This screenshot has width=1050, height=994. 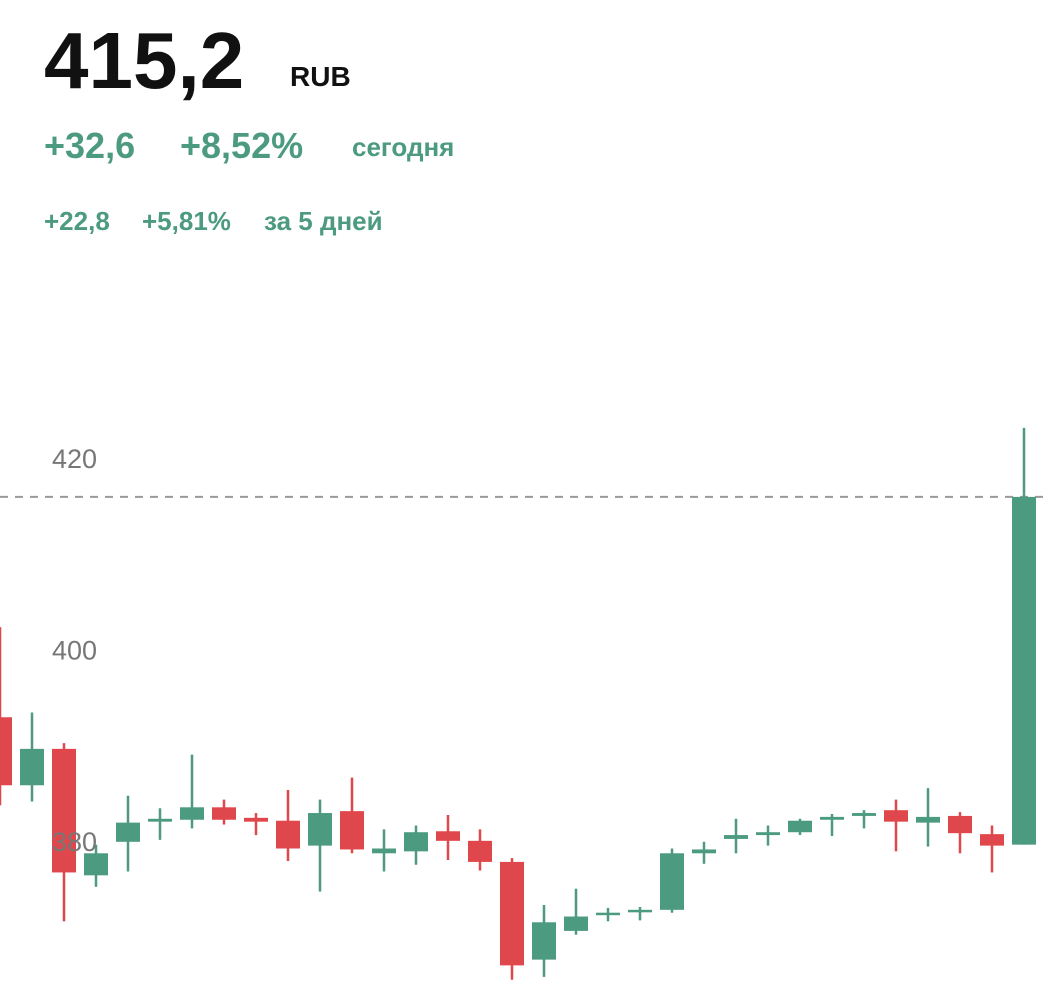 I want to click on price: 415,2, so click(x=144, y=60).